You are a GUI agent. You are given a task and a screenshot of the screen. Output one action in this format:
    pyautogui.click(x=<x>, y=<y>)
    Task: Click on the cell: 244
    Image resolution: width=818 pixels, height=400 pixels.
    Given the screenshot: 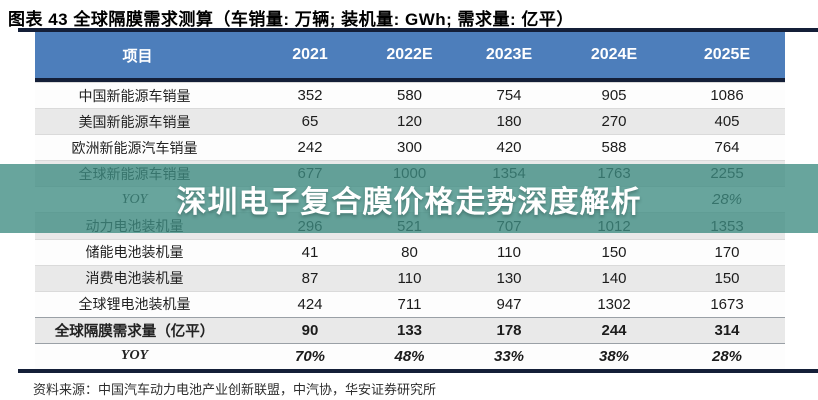 What is the action you would take?
    pyautogui.click(x=614, y=330)
    